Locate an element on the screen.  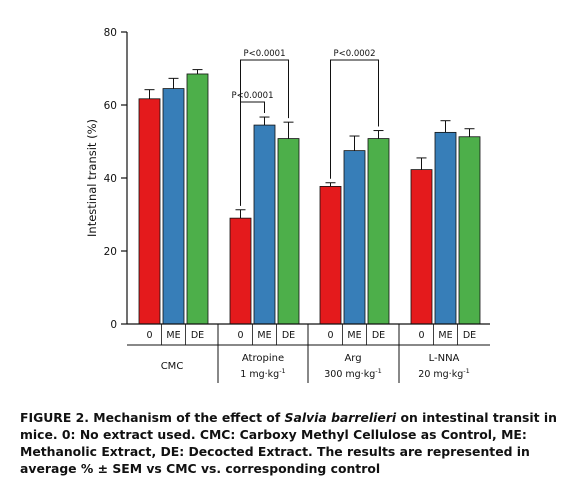
p-value-label: P<0.0002 is located at coordinates (355, 54).